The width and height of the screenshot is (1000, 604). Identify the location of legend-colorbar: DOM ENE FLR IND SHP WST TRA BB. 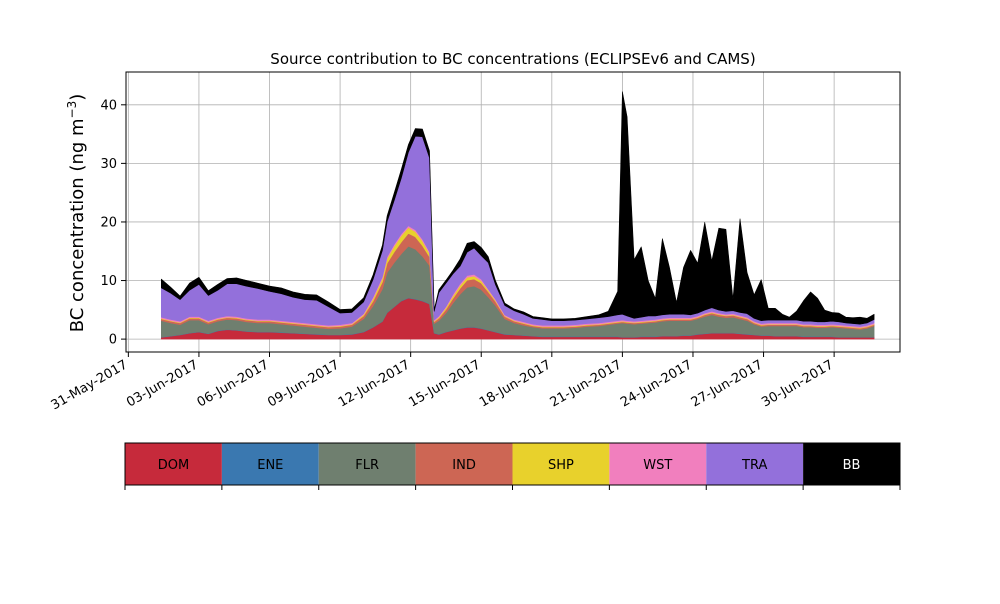
(512, 466).